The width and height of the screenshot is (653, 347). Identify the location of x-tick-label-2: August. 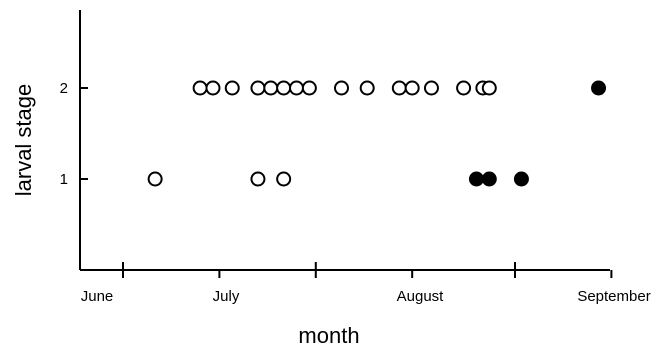
(421, 296).